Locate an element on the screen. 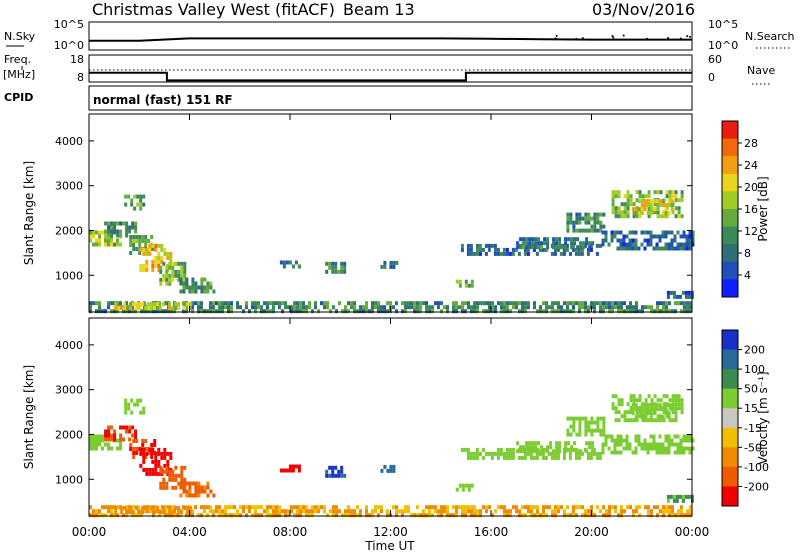 The image size is (800, 554). power-y-axis-label: Slant Range [km] is located at coordinates (29, 213).